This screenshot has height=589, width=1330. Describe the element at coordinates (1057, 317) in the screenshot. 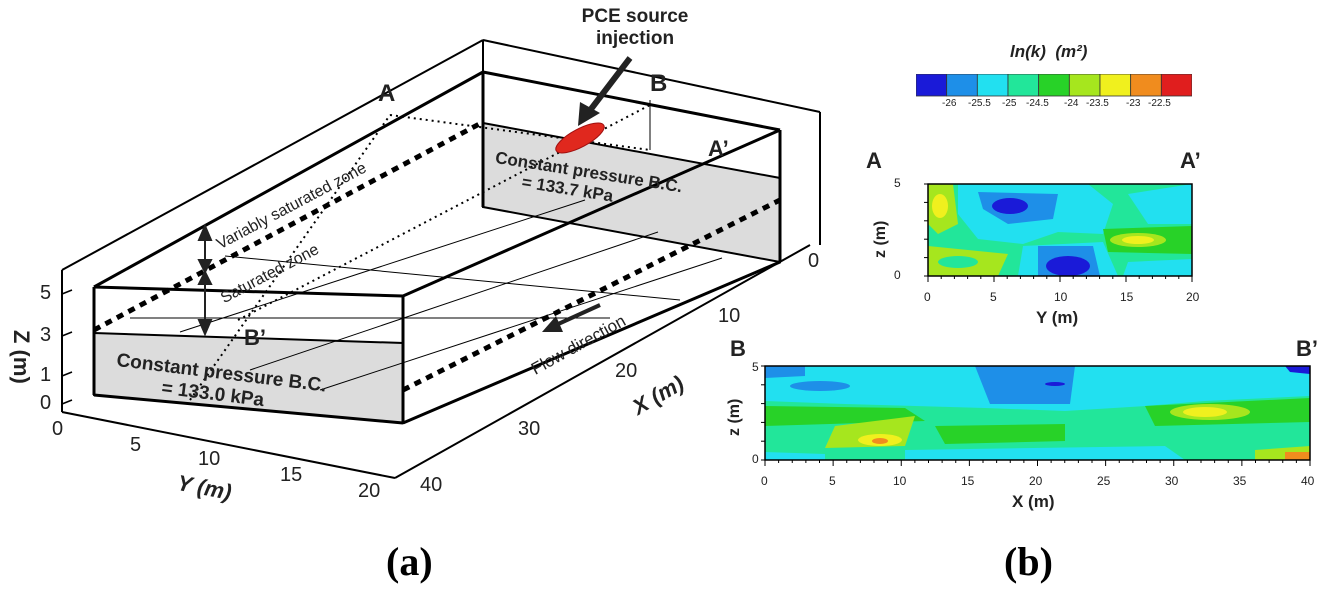

I see `section-aa-xlabel: Y (m)` at that location.